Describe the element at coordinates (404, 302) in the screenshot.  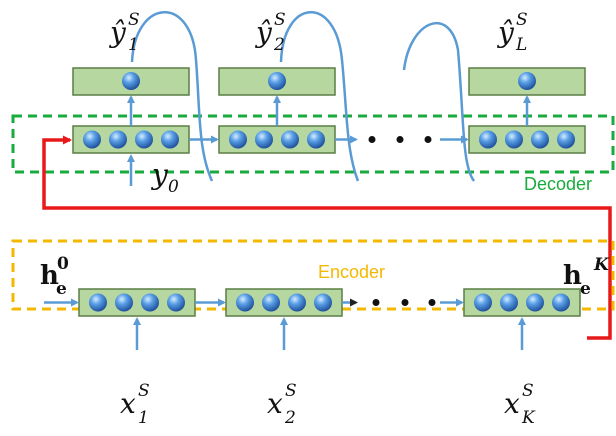
I see `encoder-ellipsis` at that location.